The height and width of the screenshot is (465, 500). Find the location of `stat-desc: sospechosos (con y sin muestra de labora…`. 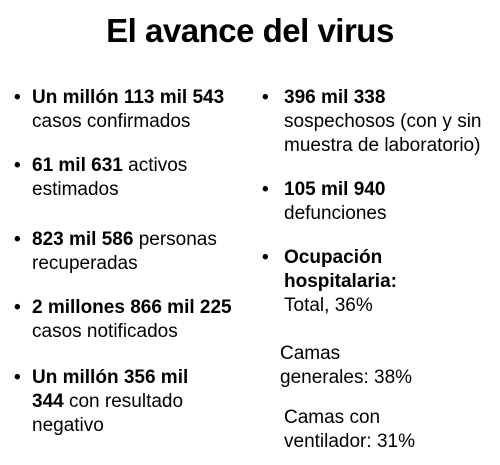

stat-desc: sospechosos (con y sin muestra de labora… is located at coordinates (383, 133).